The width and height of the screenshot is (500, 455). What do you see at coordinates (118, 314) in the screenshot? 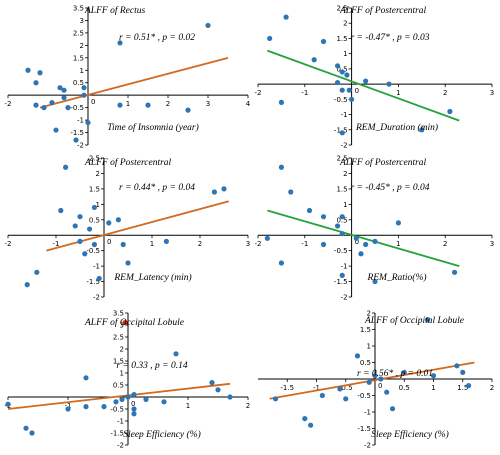
I see `y-tick-label: 3.5` at bounding box center [118, 314].